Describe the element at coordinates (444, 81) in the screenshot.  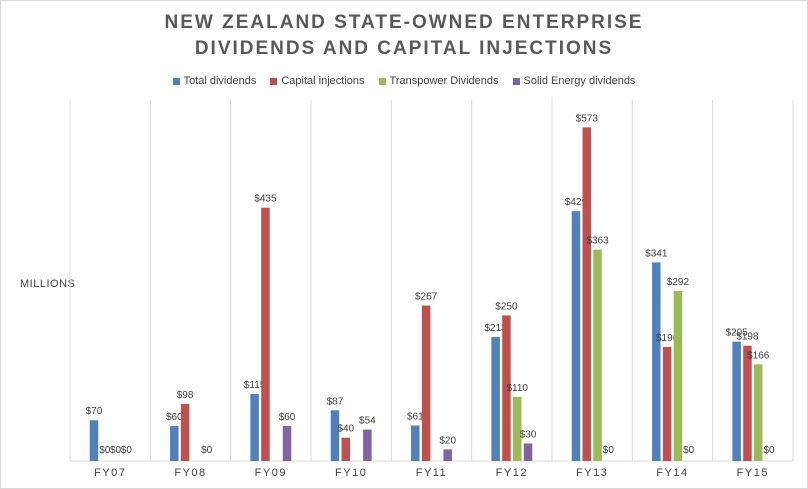
I see `legend-label: Transpower Dividends` at that location.